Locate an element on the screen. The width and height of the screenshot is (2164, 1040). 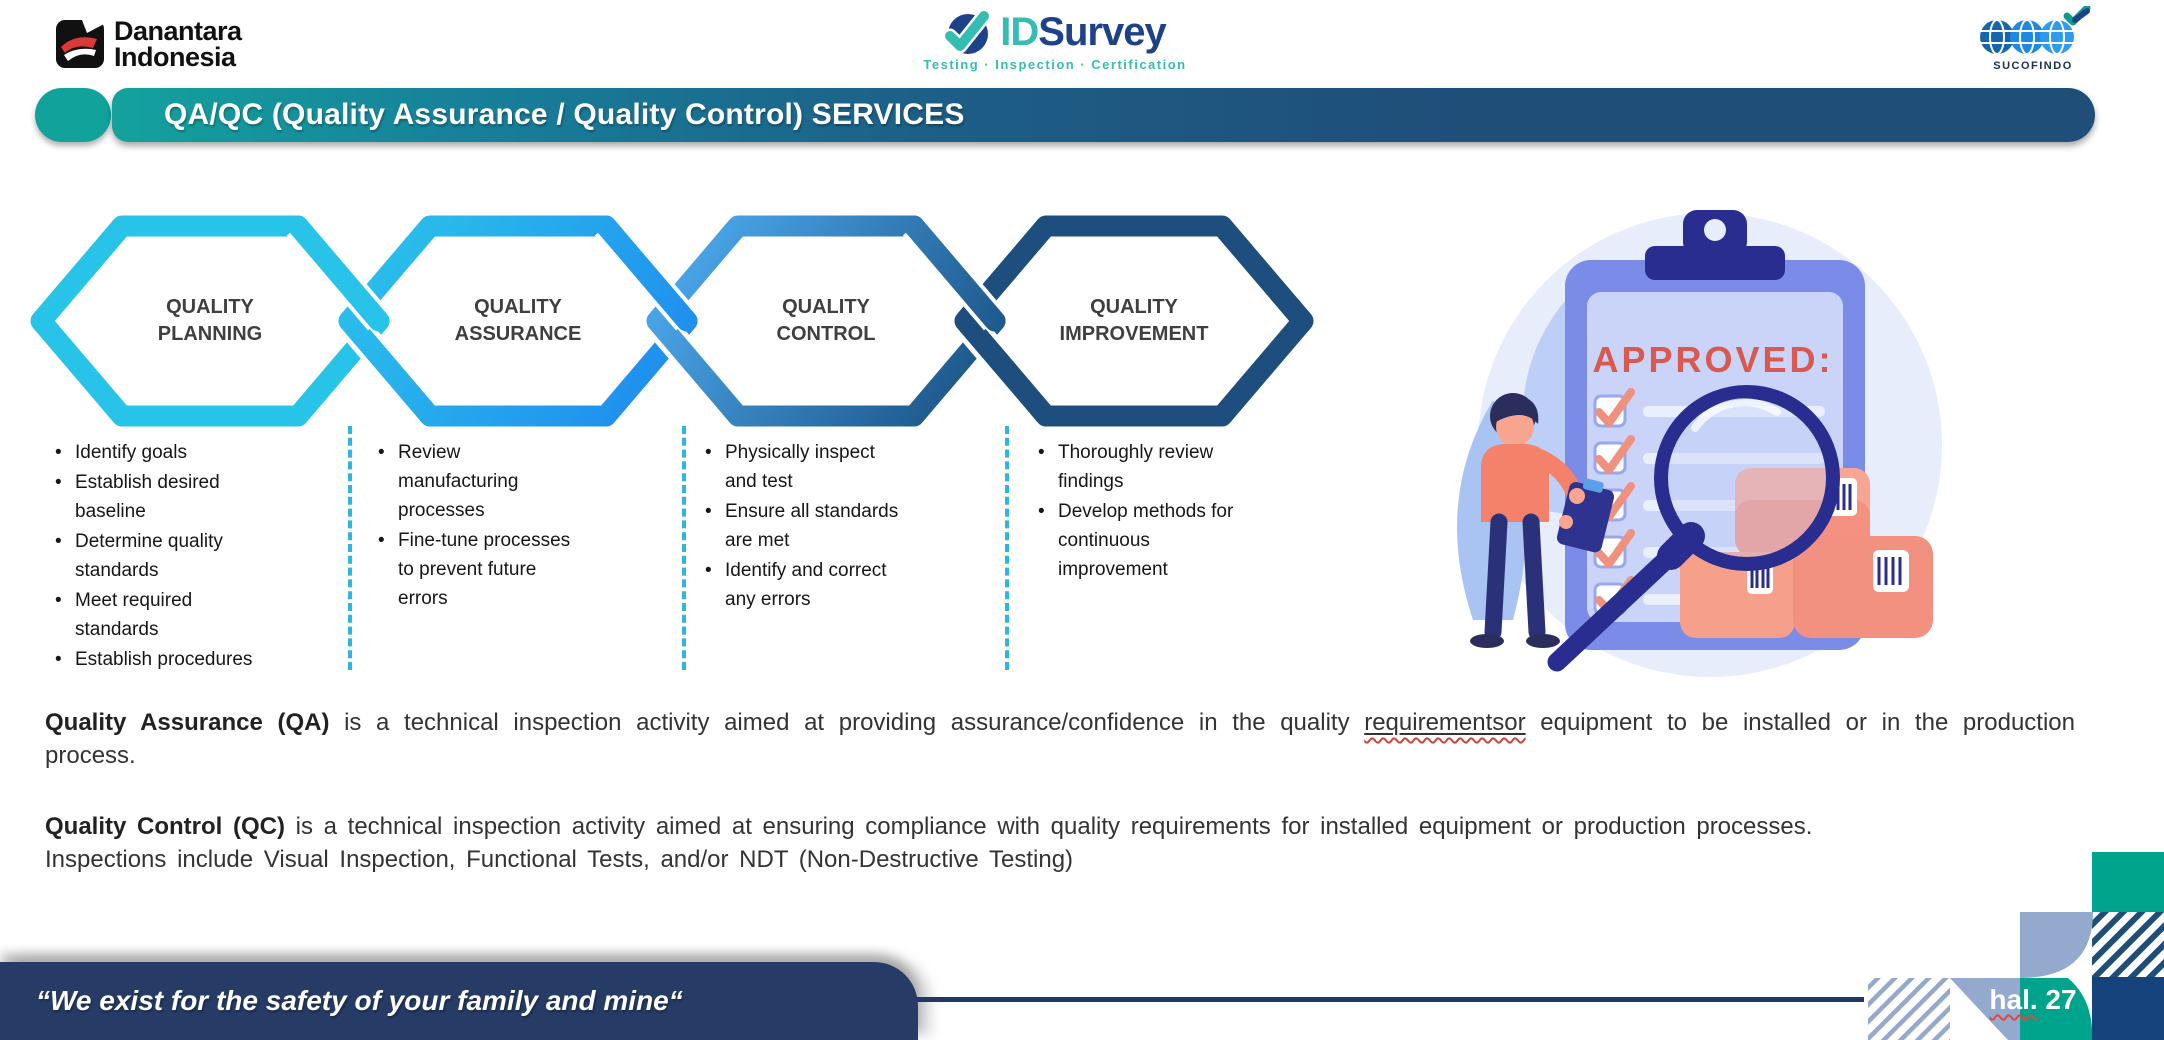
corner-decoration is located at coordinates (2016, 946).